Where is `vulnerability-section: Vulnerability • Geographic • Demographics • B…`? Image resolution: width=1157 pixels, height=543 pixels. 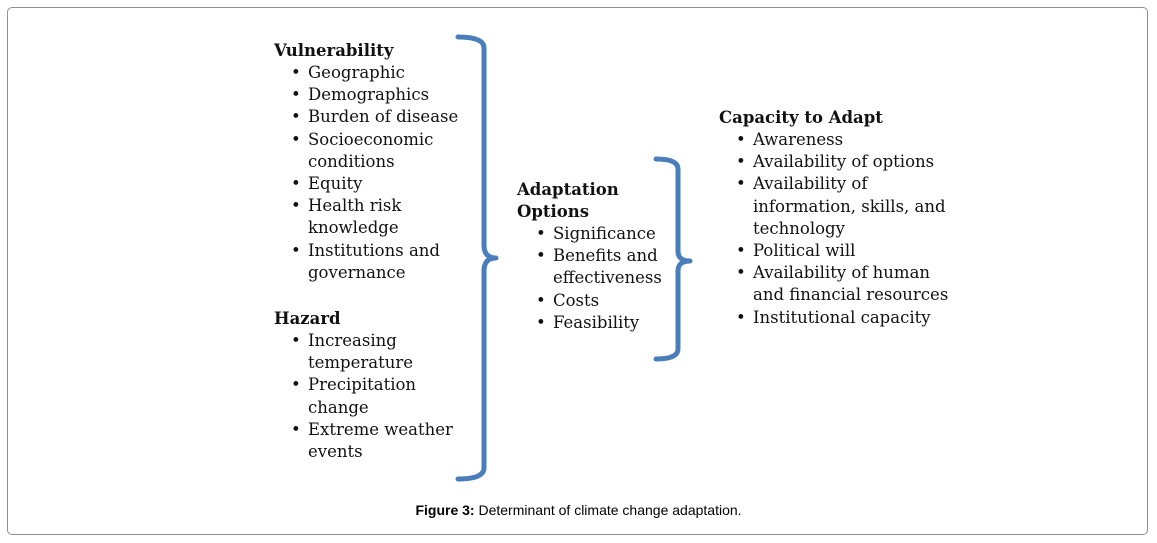
vulnerability-section: Vulnerability • Geographic • Demographics • B… is located at coordinates (374, 162).